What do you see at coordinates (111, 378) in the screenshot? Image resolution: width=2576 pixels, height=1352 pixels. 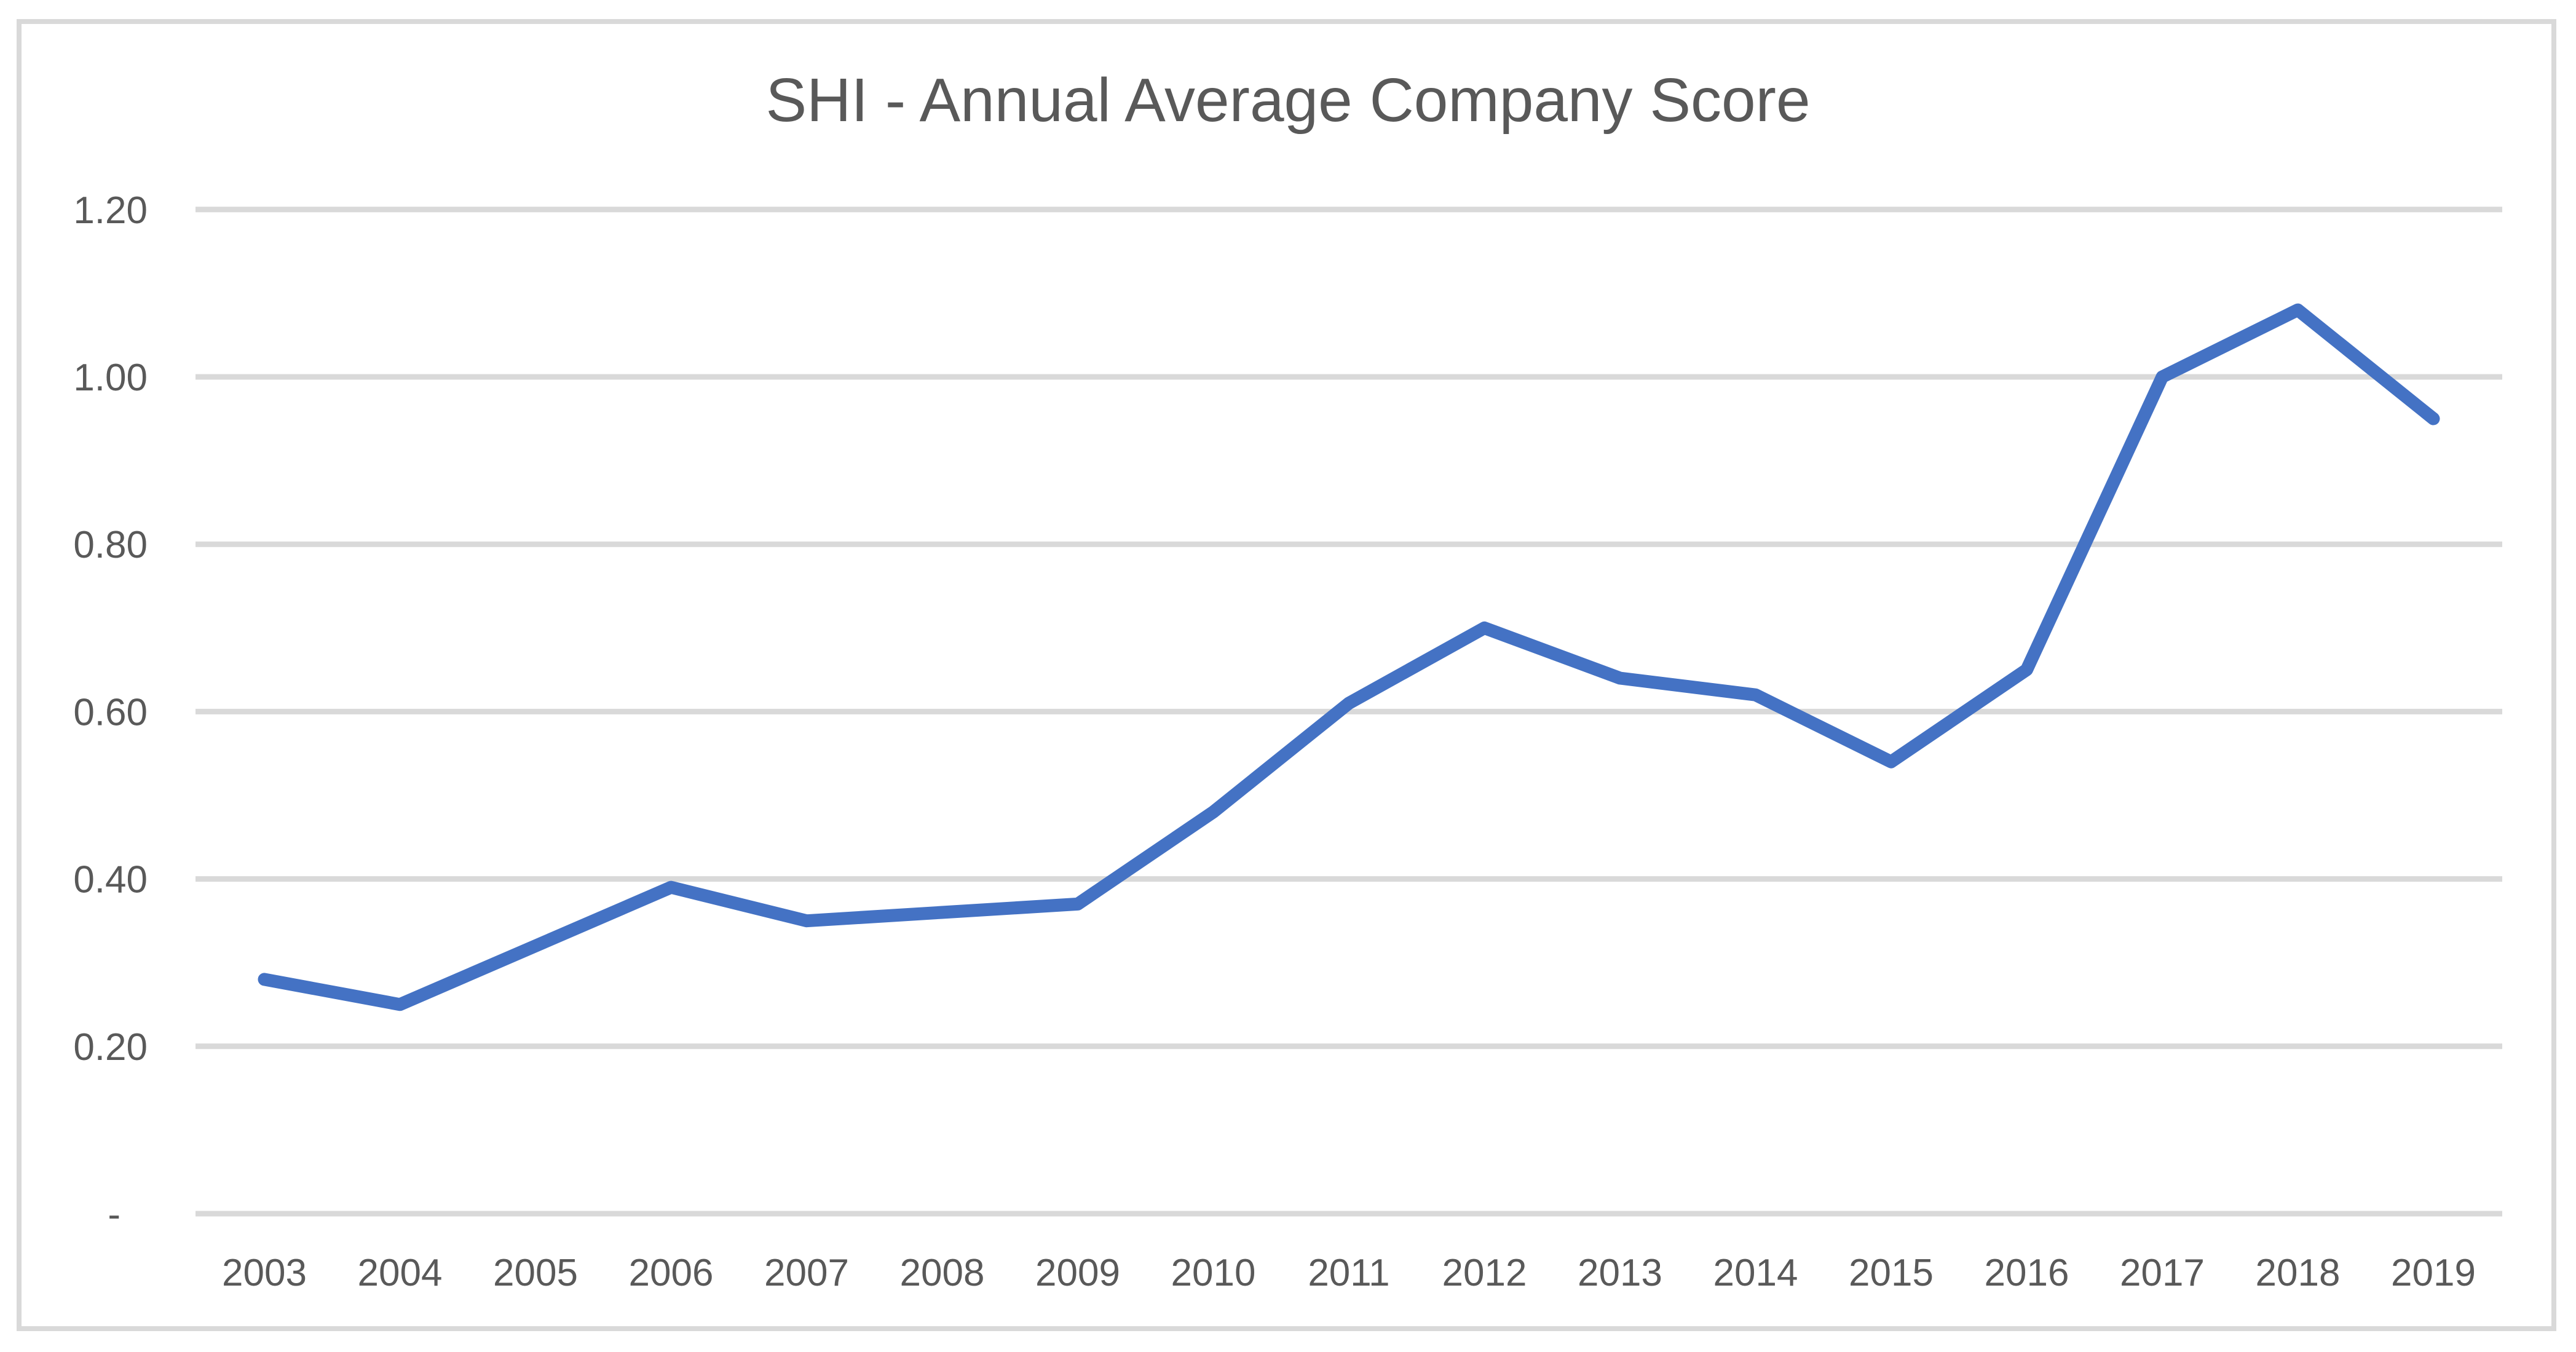 I see `y-axis-label: 1.00` at bounding box center [111, 378].